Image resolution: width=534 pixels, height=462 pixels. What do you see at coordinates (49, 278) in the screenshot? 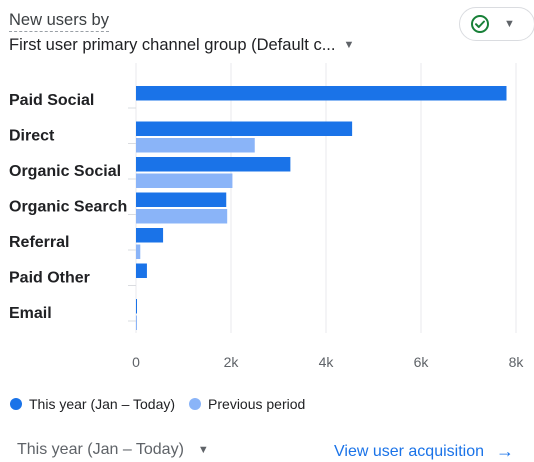
I see `category-label: Paid Other` at bounding box center [49, 278].